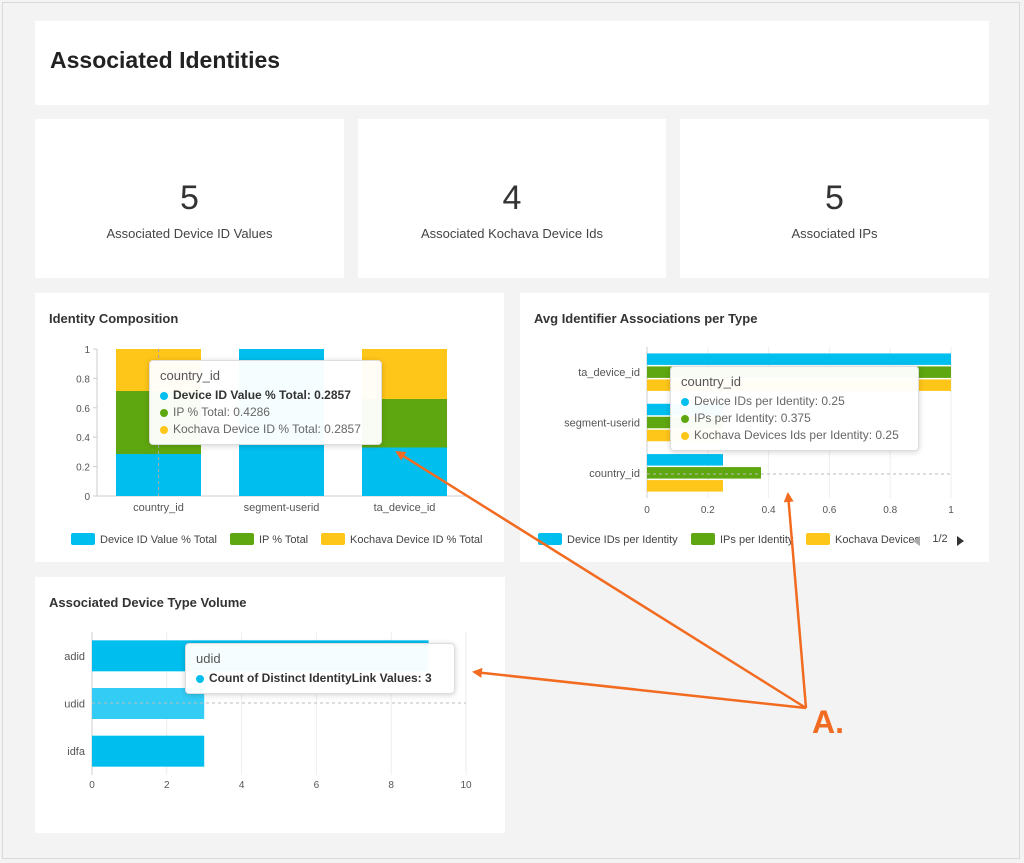 The width and height of the screenshot is (1024, 863). I want to click on x-tick-label: 10, so click(466, 785).